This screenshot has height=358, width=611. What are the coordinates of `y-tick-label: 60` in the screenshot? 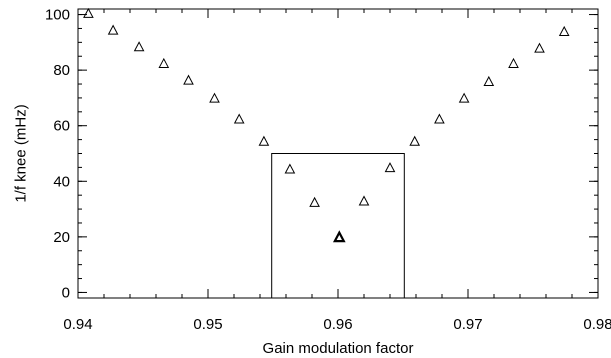 It's located at (61, 126).